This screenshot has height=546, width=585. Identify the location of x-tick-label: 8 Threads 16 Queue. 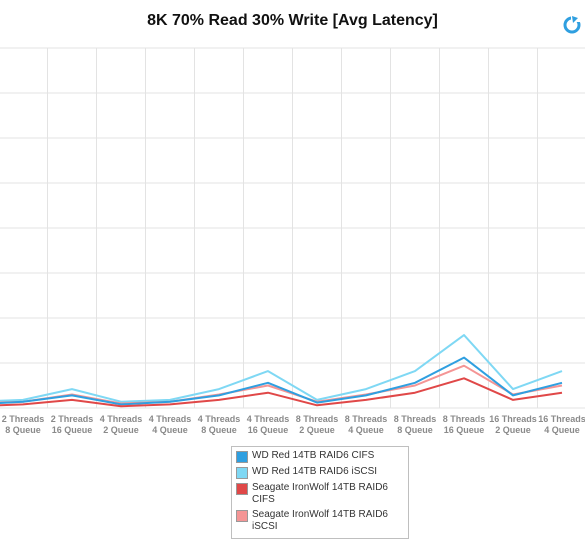
(464, 424).